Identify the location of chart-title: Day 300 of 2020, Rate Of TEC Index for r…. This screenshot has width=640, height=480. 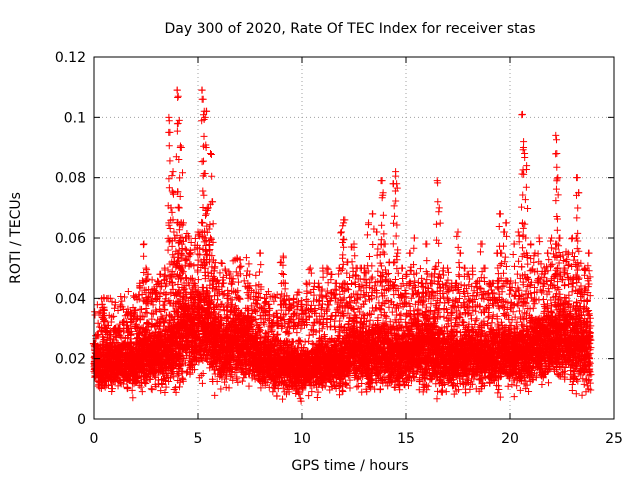
(349, 29).